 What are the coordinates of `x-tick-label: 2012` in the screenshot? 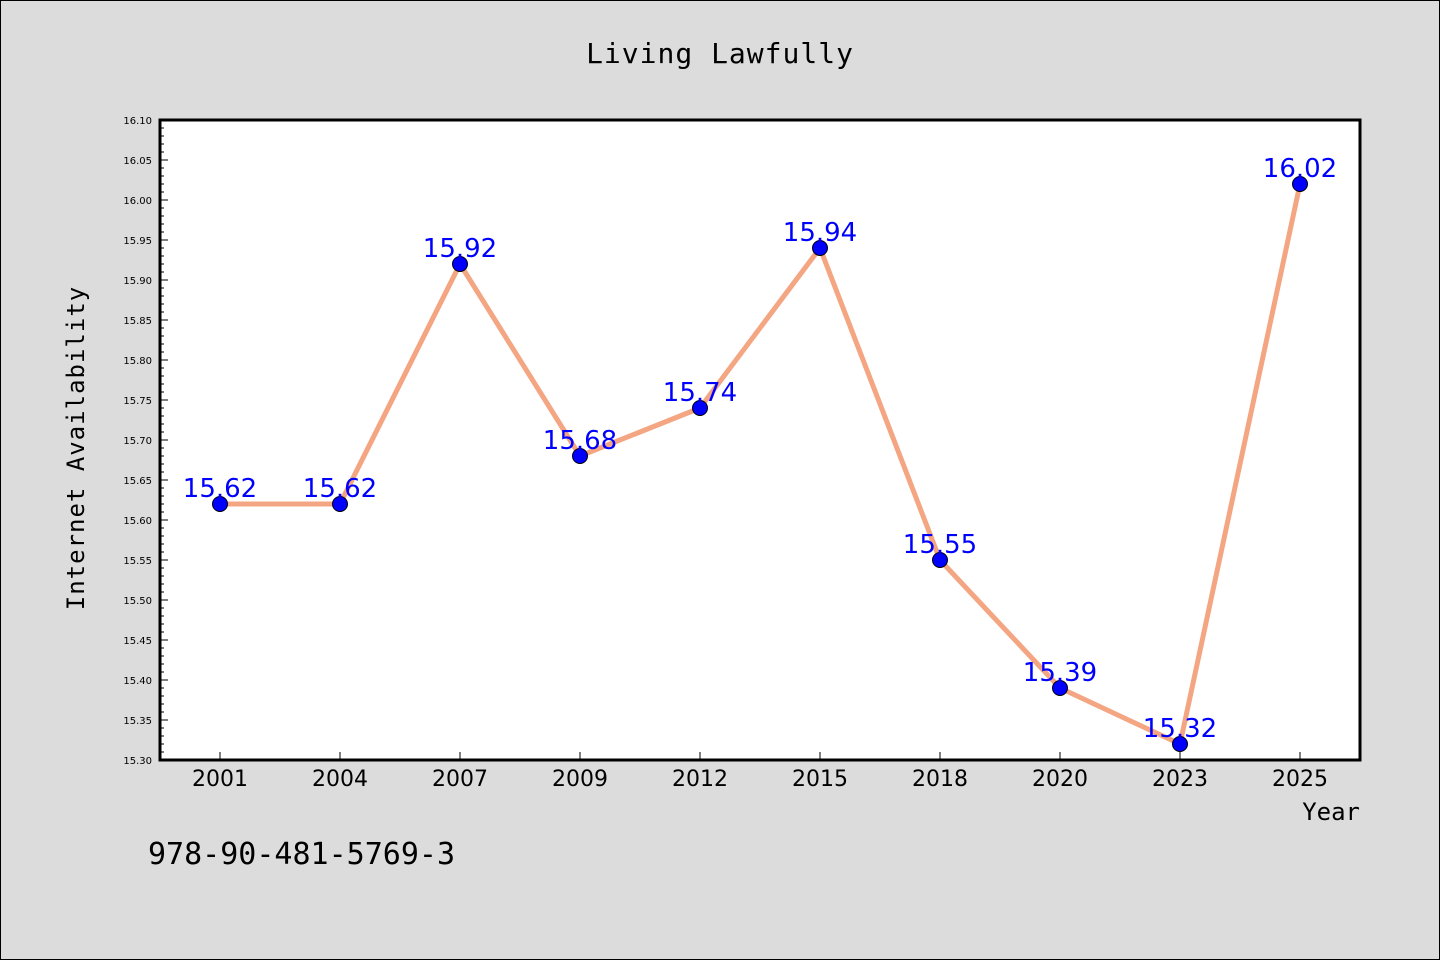 It's located at (700, 779).